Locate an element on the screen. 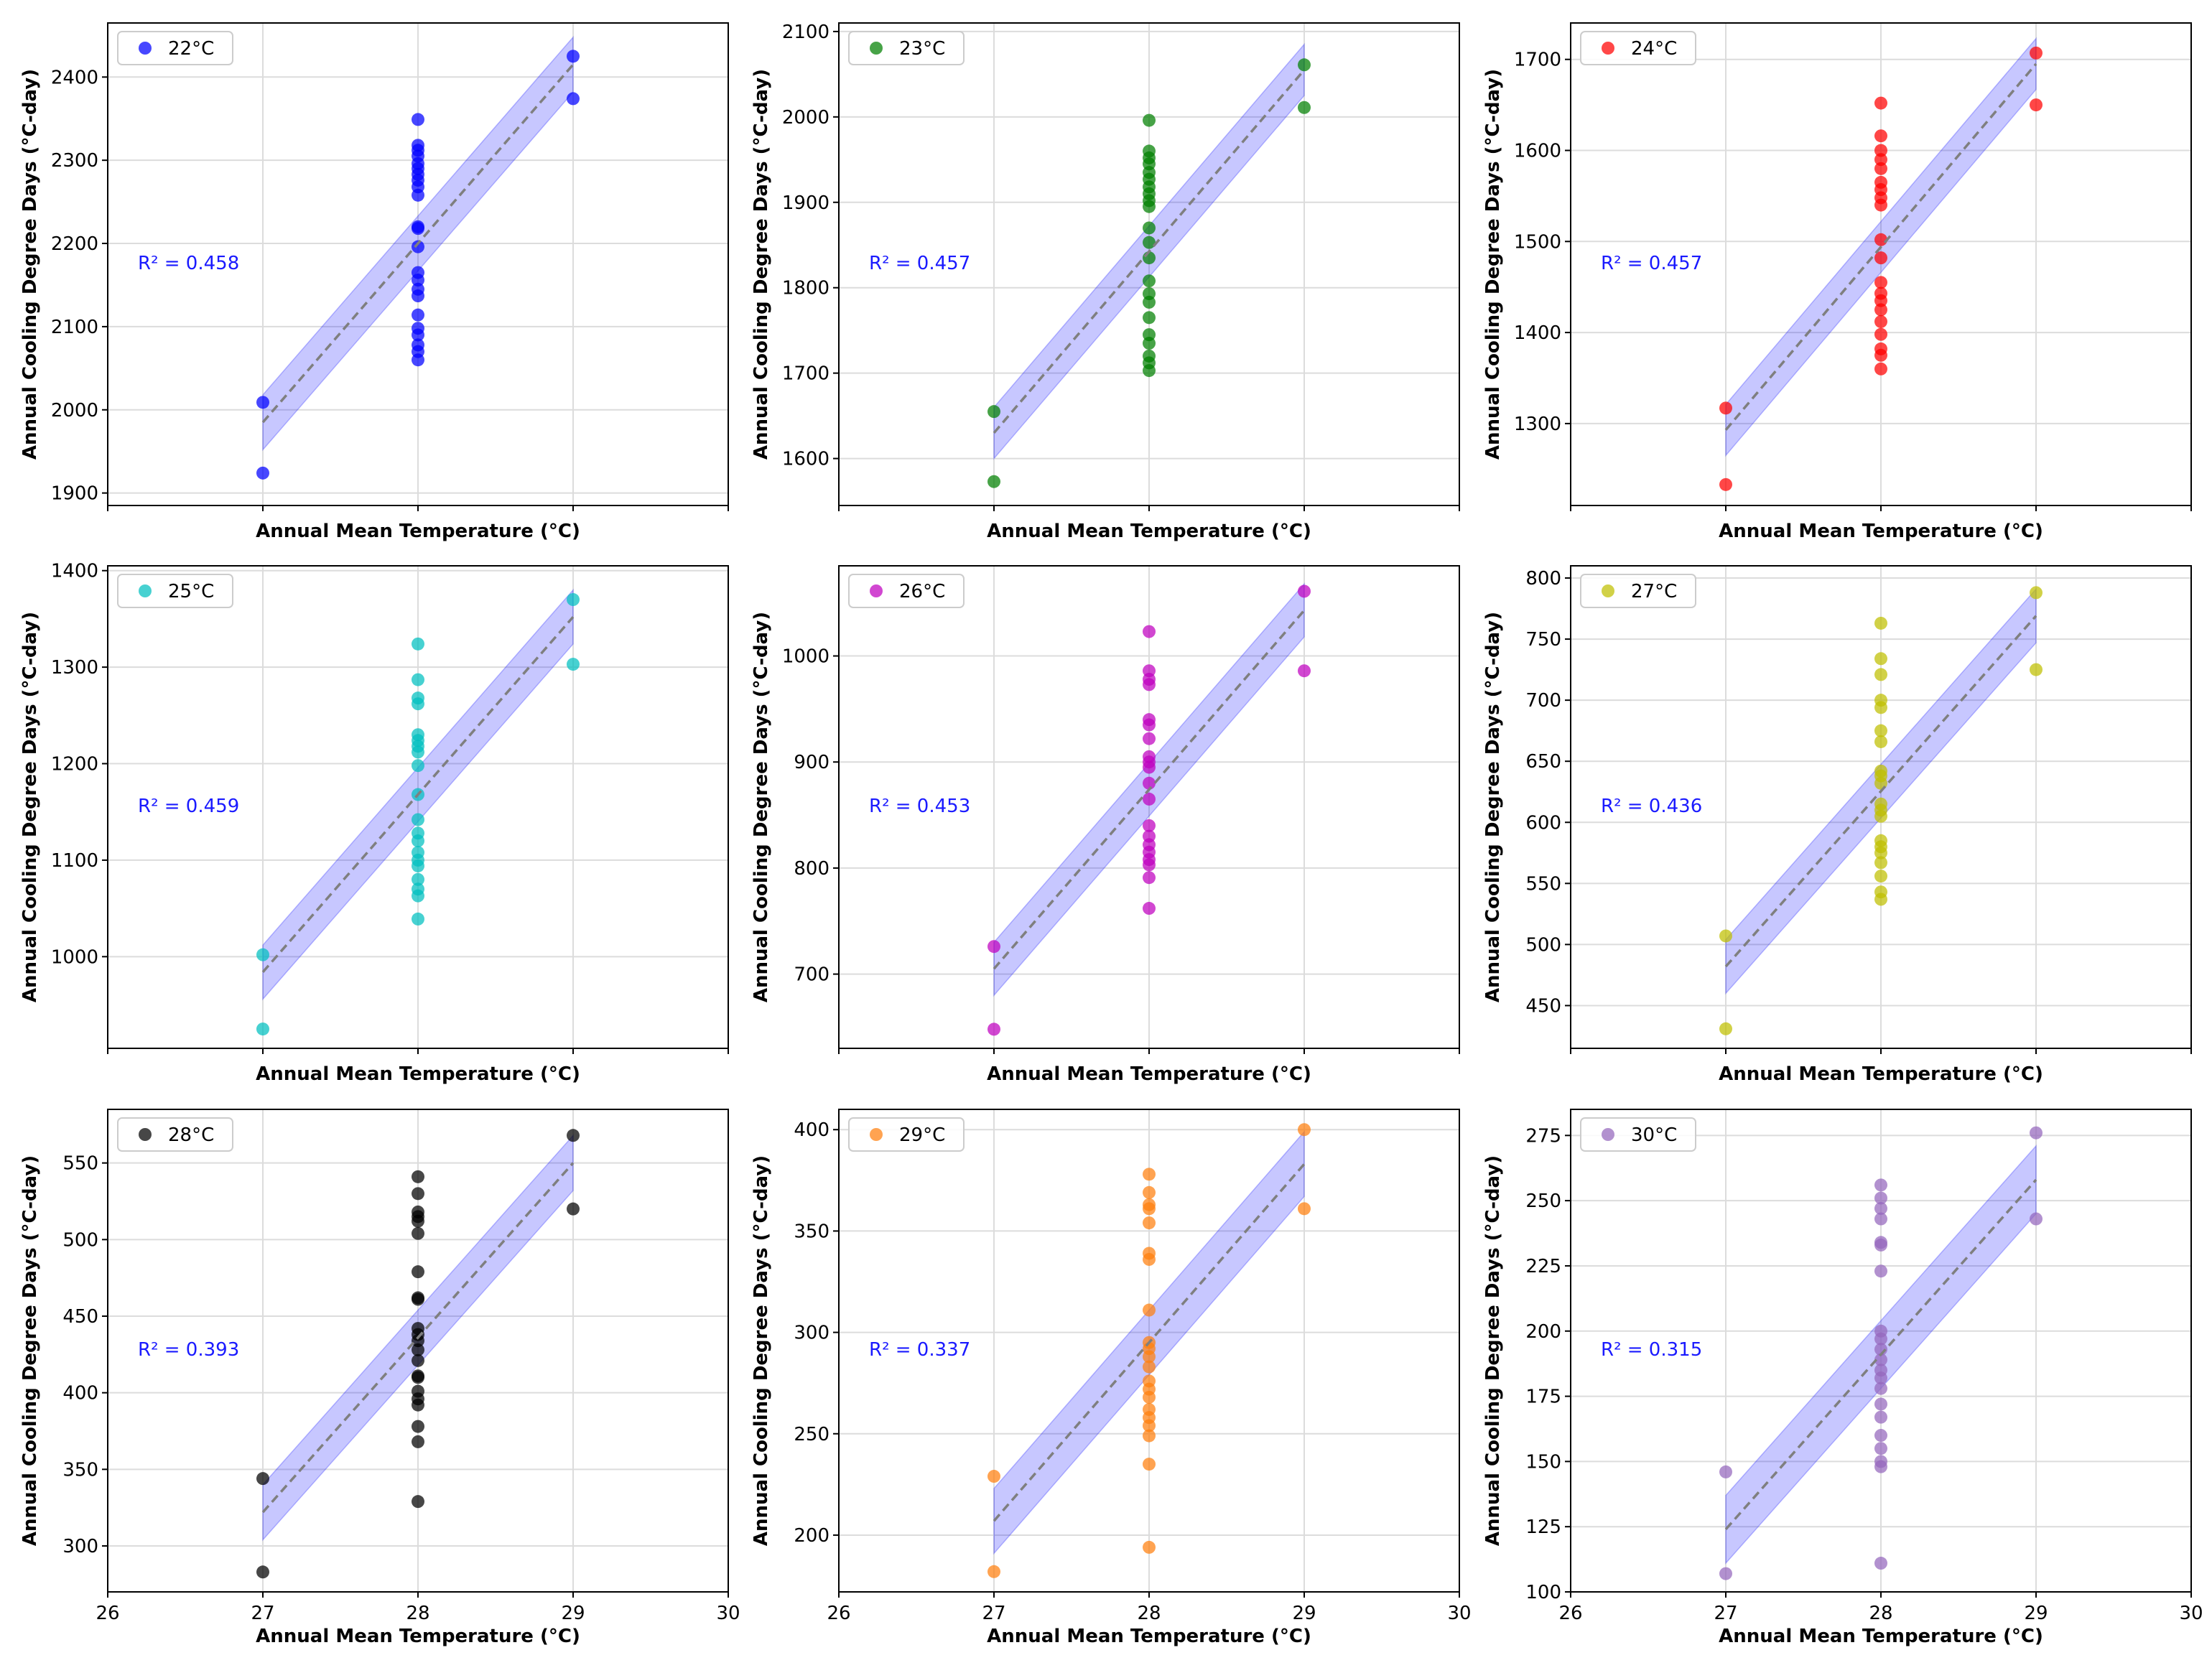 This screenshot has height=1668, width=2212. y-tick-label: 1300 is located at coordinates (74, 668).